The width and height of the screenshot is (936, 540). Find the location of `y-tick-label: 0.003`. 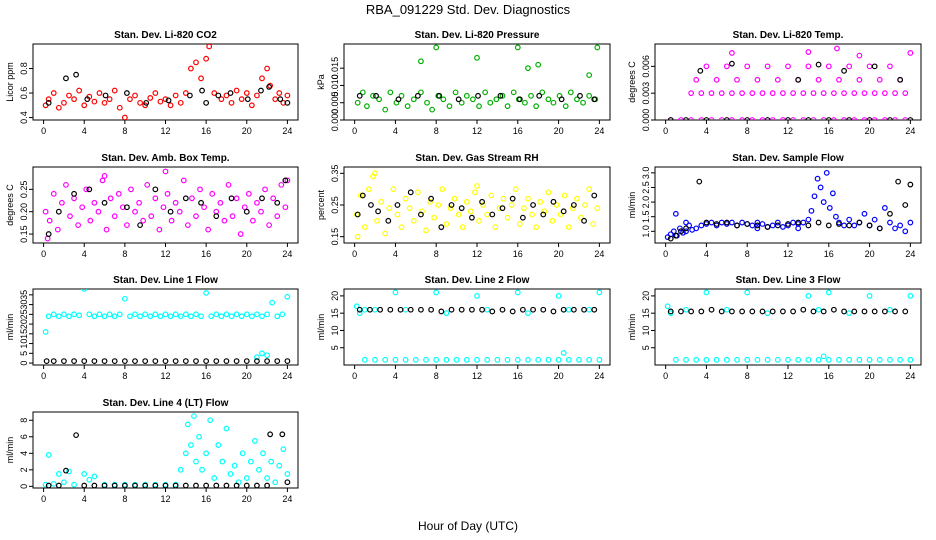

y-tick-label: 0.003 is located at coordinates (646, 93).